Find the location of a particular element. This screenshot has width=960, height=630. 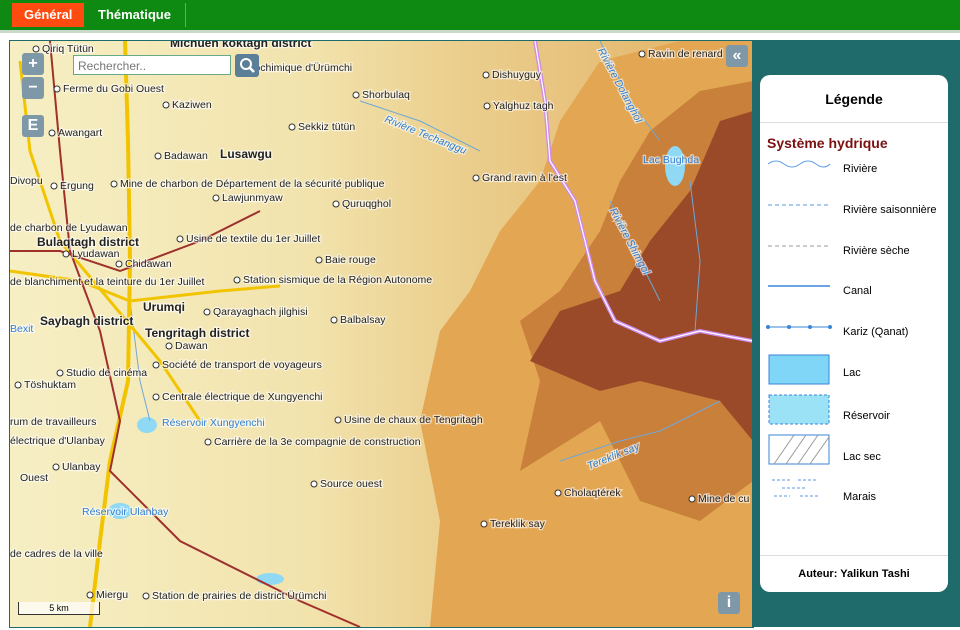

place-label: Tengritagh district is located at coordinates (197, 333).